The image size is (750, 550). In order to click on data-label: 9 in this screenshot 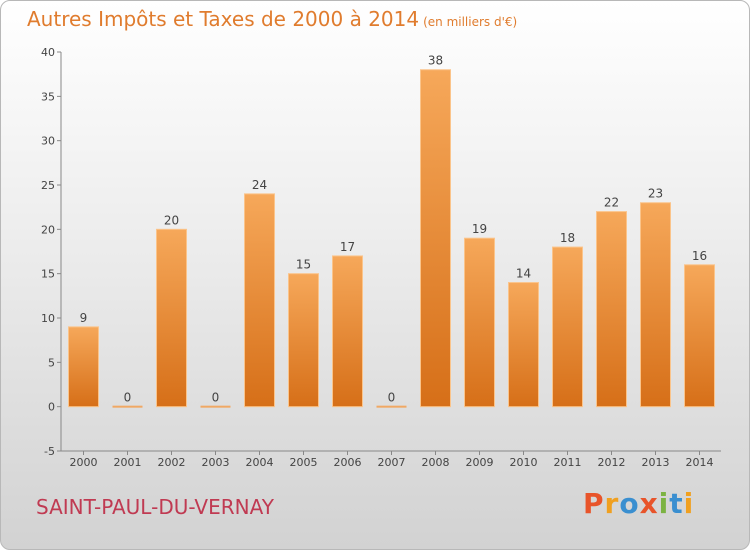, I will do `click(84, 318)`.